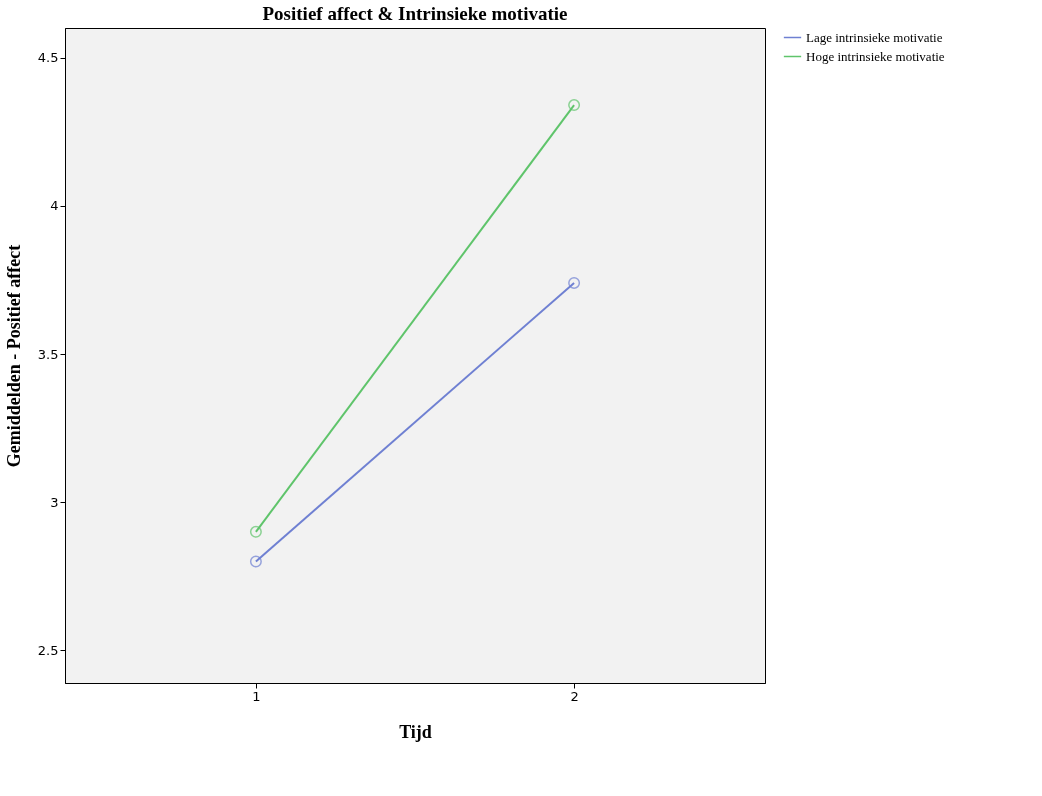 This screenshot has height=796, width=1042. I want to click on y-tick-label: 4.5, so click(48, 58).